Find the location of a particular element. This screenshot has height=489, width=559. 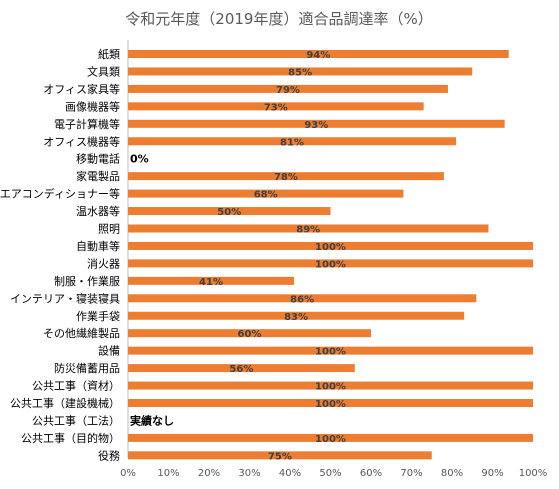

data-label: 0% is located at coordinates (139, 159).